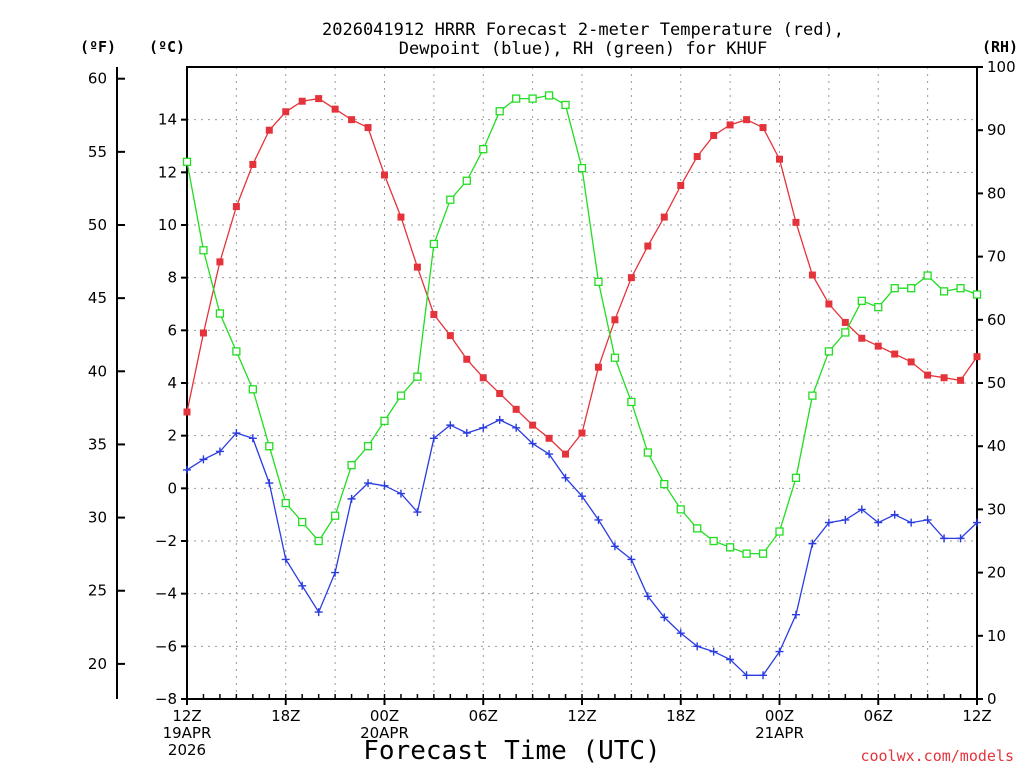  I want to click on rh-unit-label: (RH), so click(1000, 47).